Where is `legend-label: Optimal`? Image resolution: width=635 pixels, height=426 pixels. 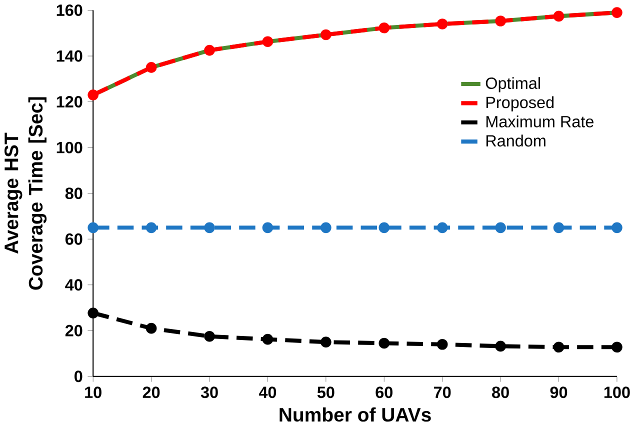
legend-label: Optimal is located at coordinates (513, 84).